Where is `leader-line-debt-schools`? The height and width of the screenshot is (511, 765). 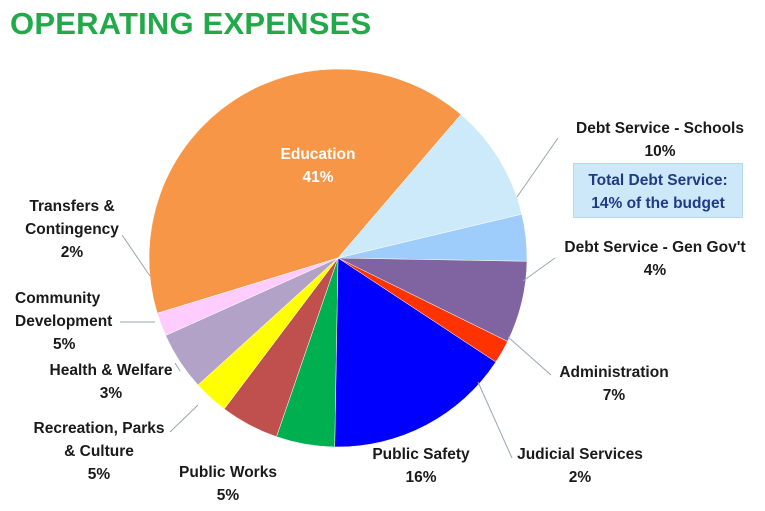
leader-line-debt-schools is located at coordinates (537, 167).